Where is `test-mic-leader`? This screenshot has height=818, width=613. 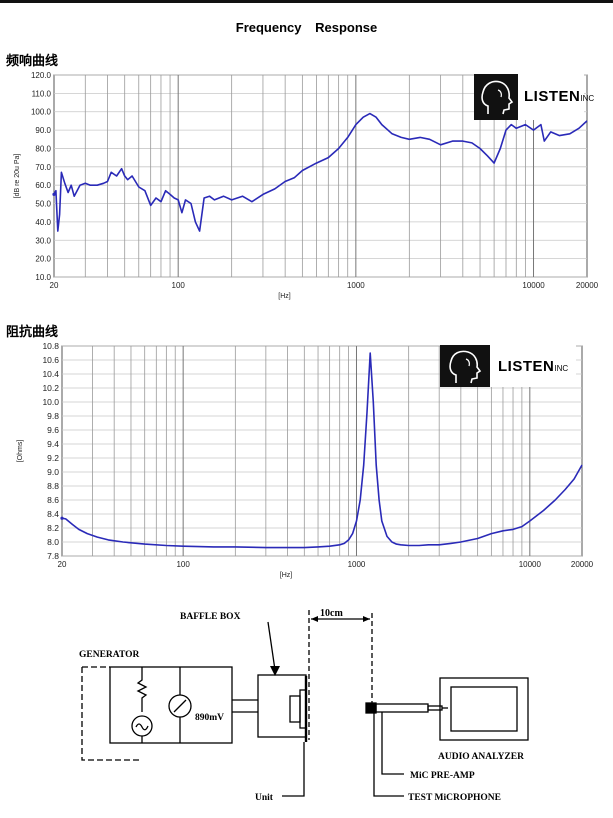 test-mic-leader is located at coordinates (388, 755).